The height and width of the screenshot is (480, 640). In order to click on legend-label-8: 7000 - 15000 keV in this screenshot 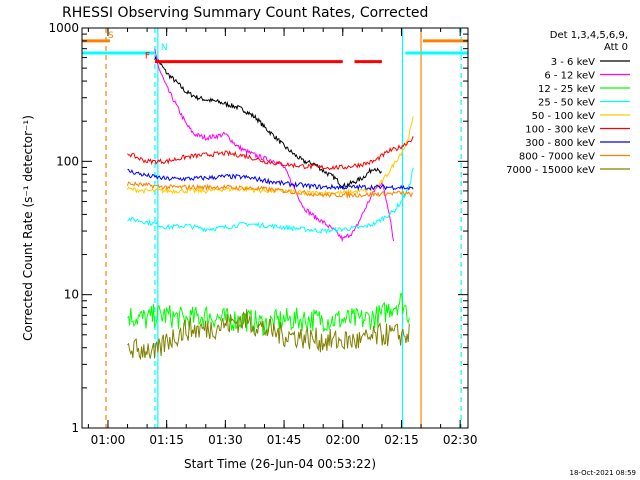, I will do `click(550, 170)`.